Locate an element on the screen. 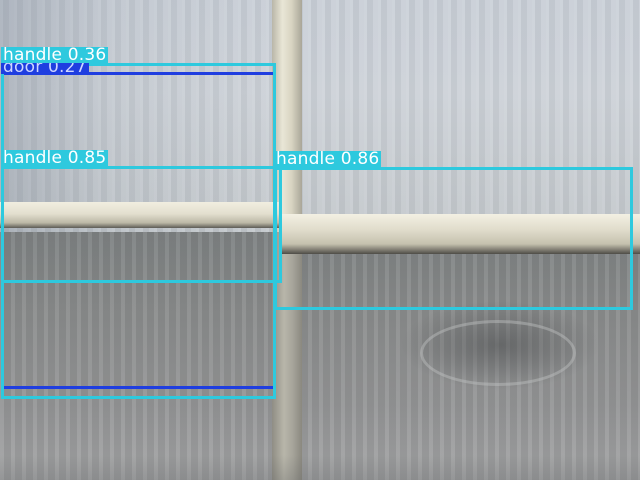 The width and height of the screenshot is (640, 480). door-label: door 0.27 is located at coordinates (45, 67).